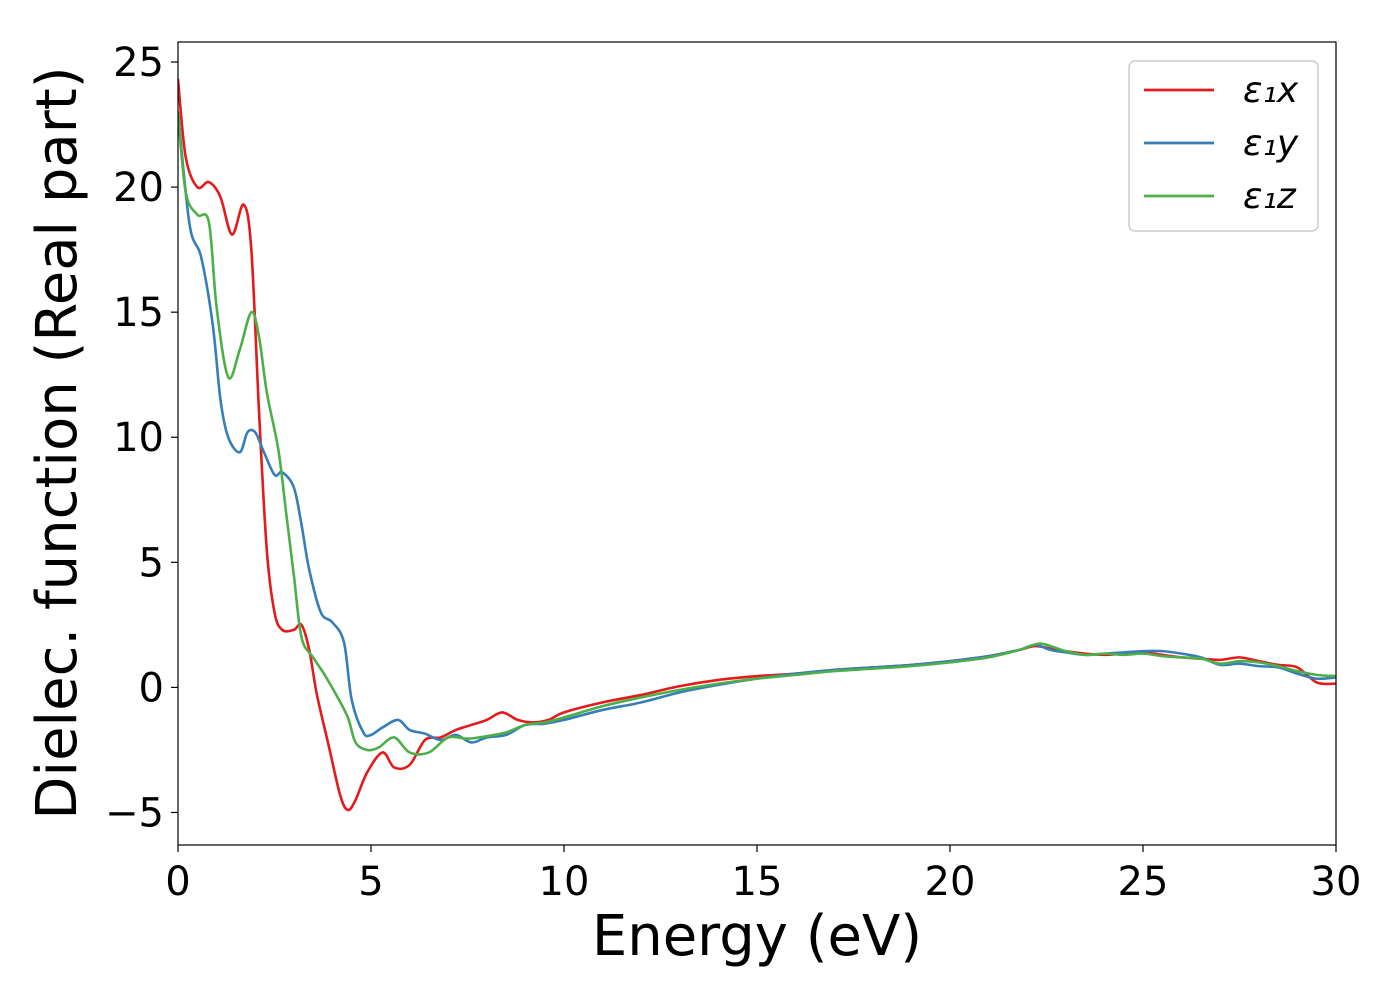 The image size is (1400, 1005). Describe the element at coordinates (950, 882) in the screenshot. I see `x-tick-label: 20` at that location.